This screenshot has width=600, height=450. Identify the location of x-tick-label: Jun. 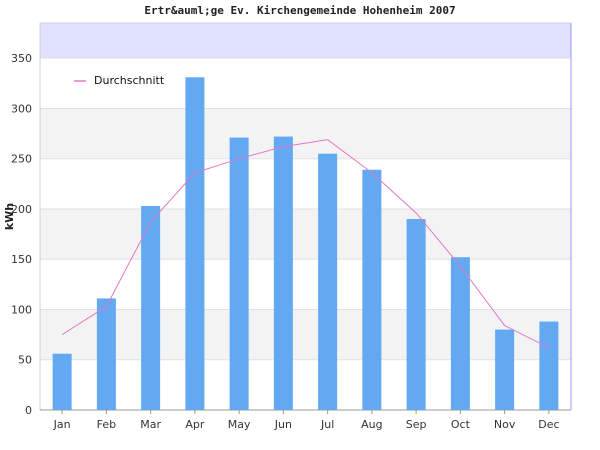
(283, 424).